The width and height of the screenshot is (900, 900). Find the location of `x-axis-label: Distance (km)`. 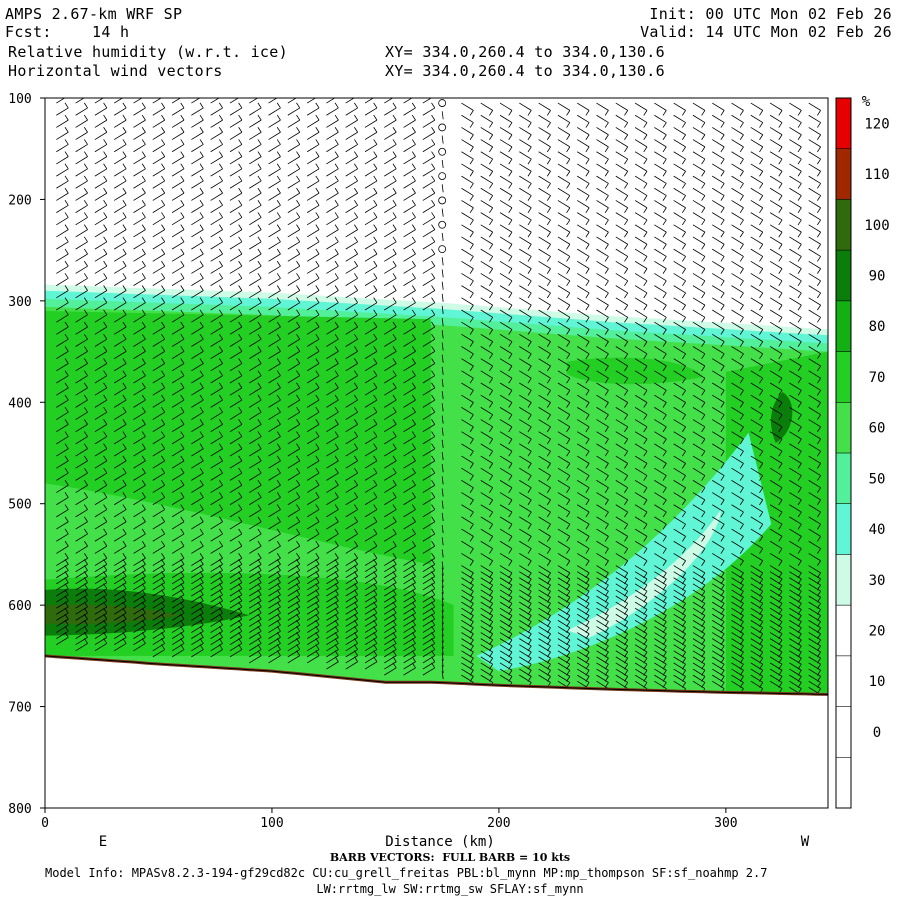

x-axis-label: Distance (km) is located at coordinates (440, 842).